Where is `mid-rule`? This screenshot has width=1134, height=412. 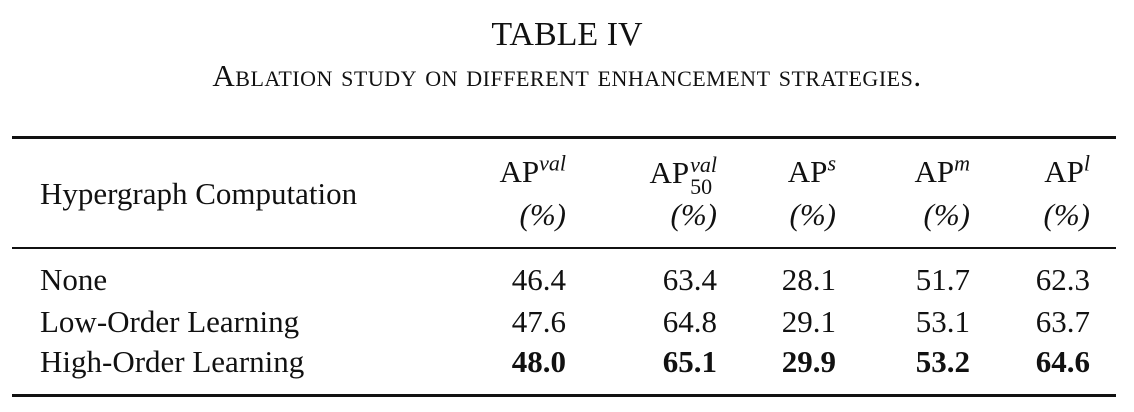 mid-rule is located at coordinates (564, 248).